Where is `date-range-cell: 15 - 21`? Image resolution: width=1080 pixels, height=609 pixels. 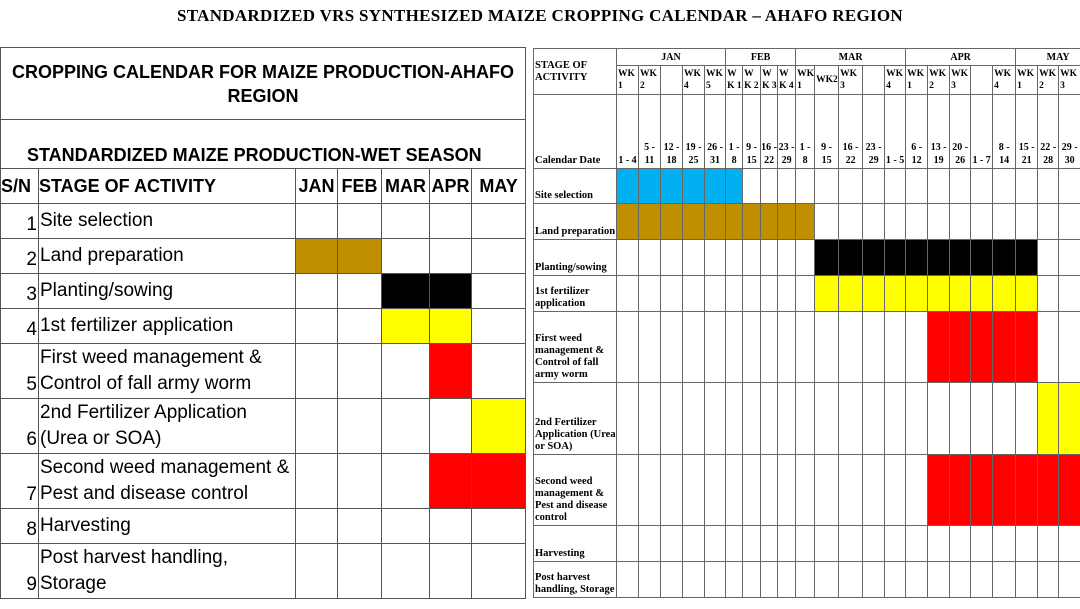
date-range-cell: 15 - 21 is located at coordinates (1027, 131).